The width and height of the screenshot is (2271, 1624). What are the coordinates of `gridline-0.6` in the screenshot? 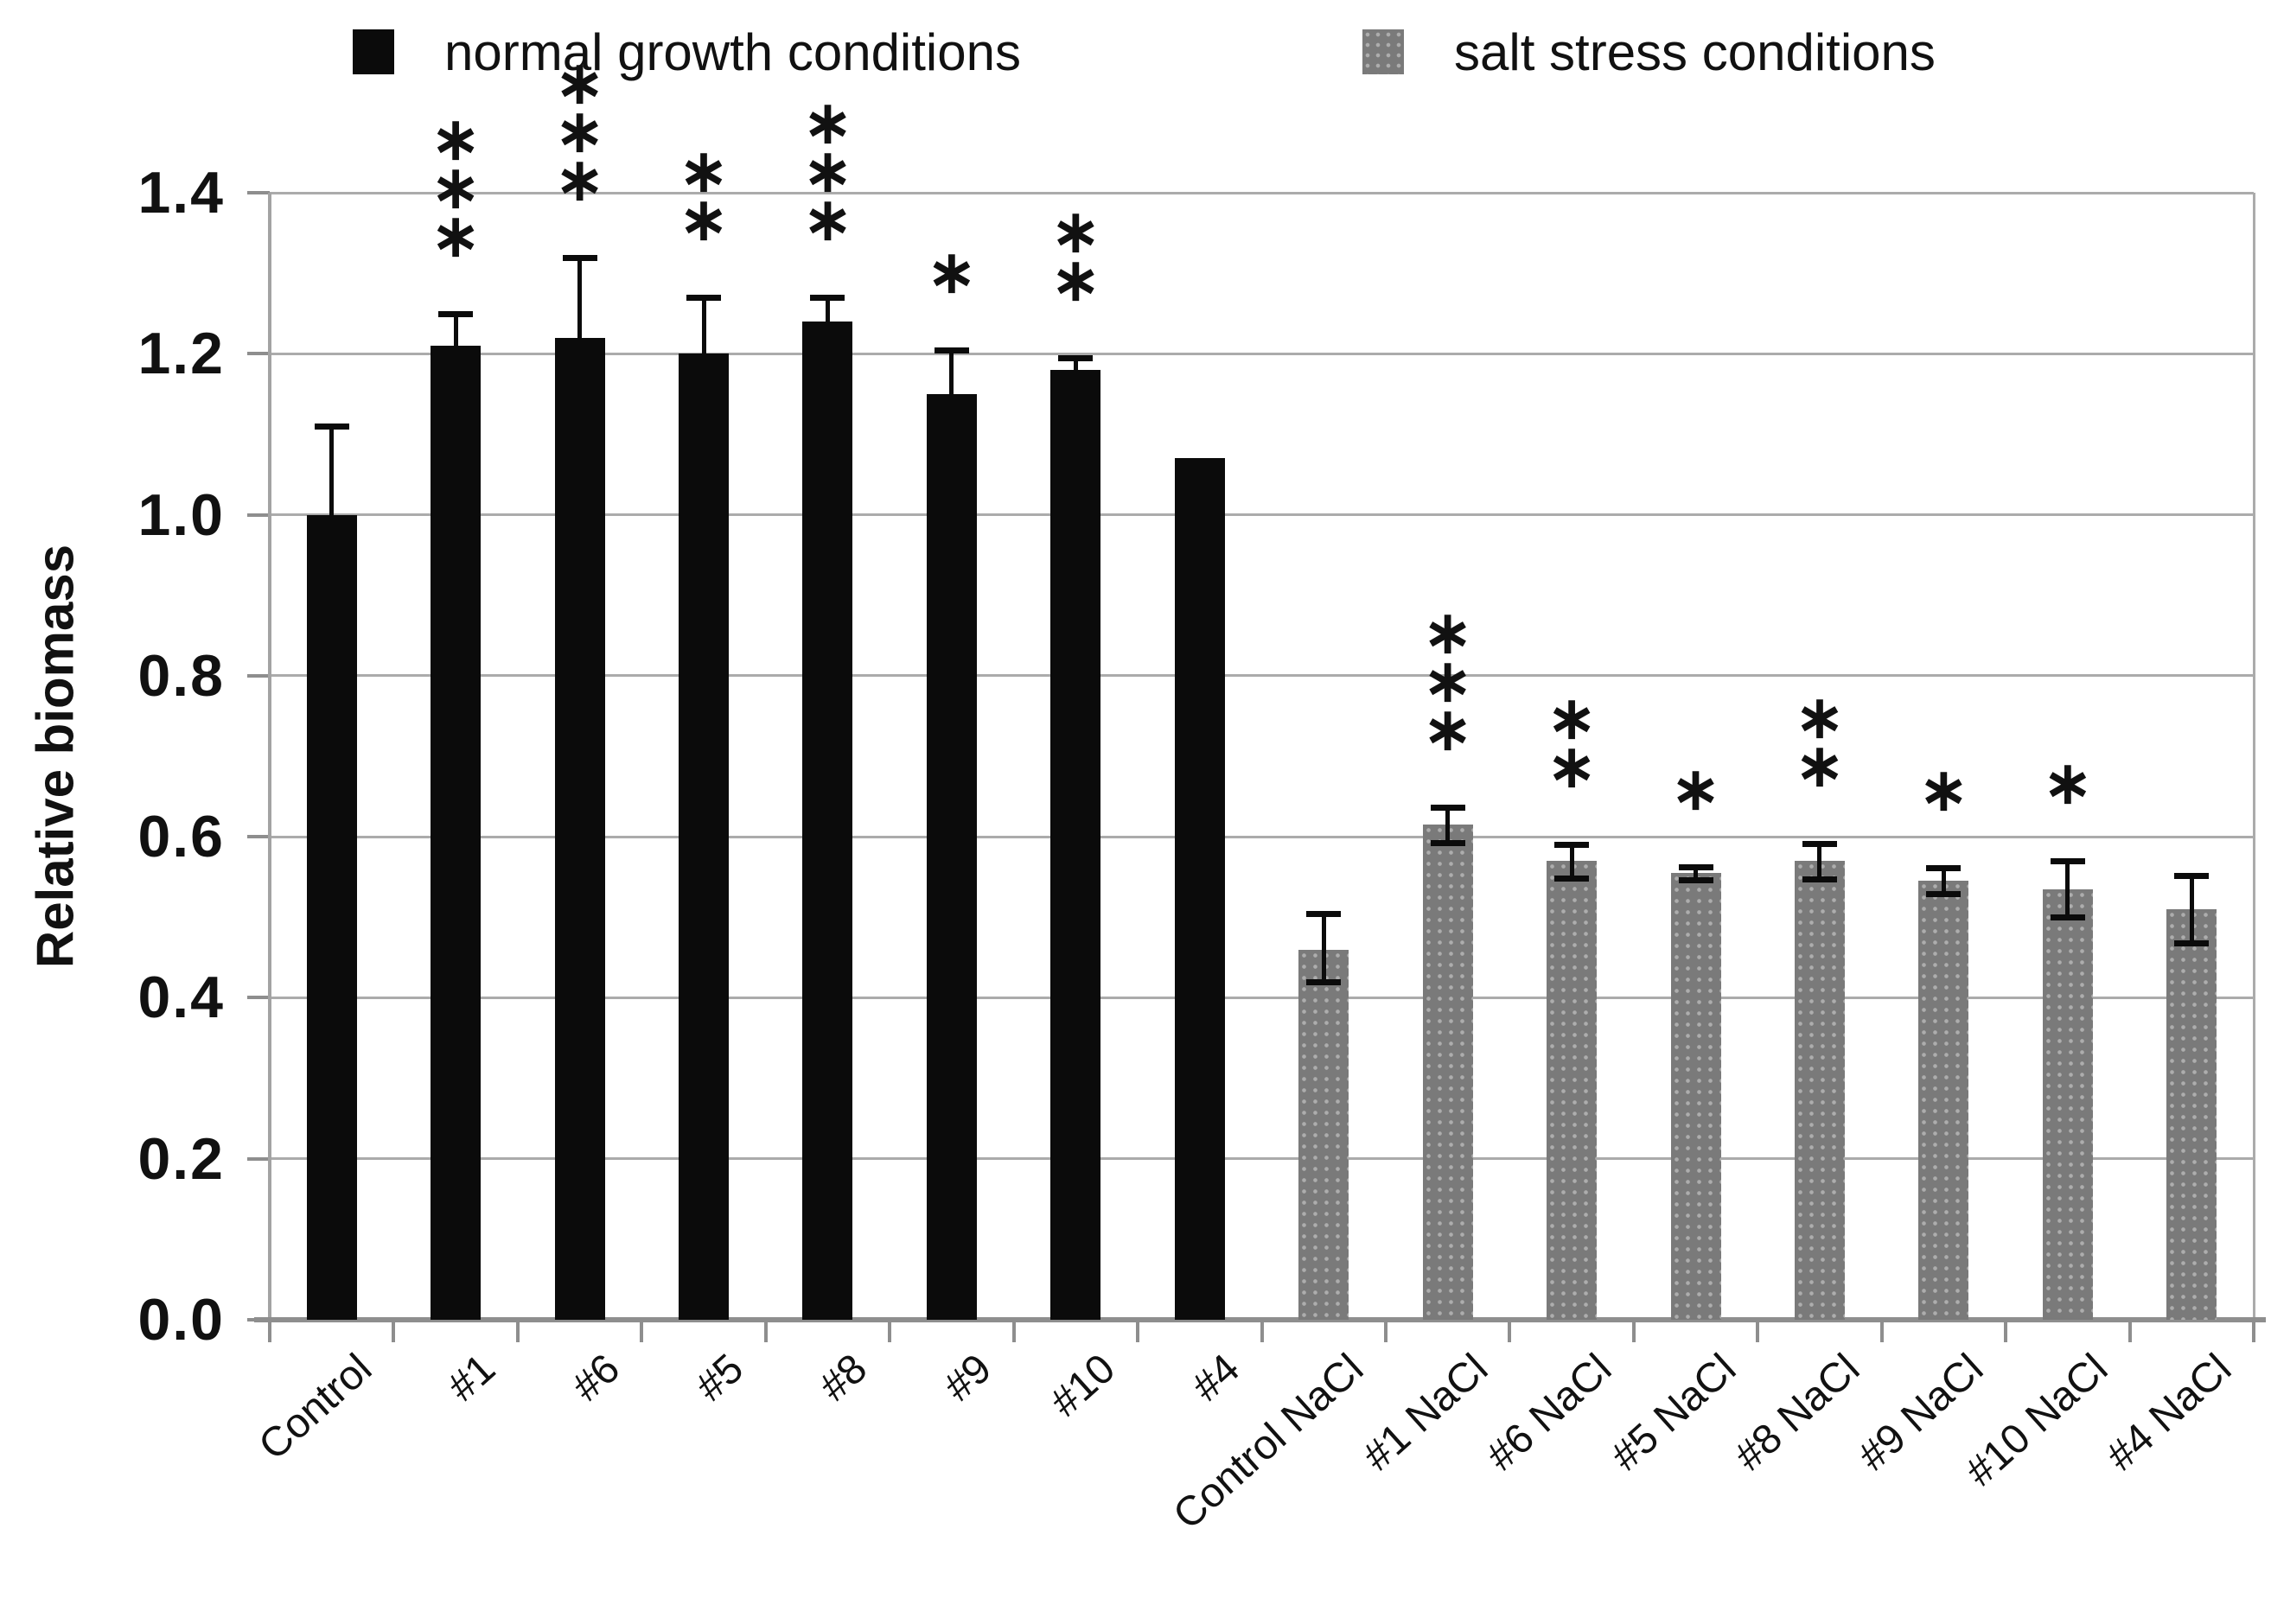 It's located at (1262, 836).